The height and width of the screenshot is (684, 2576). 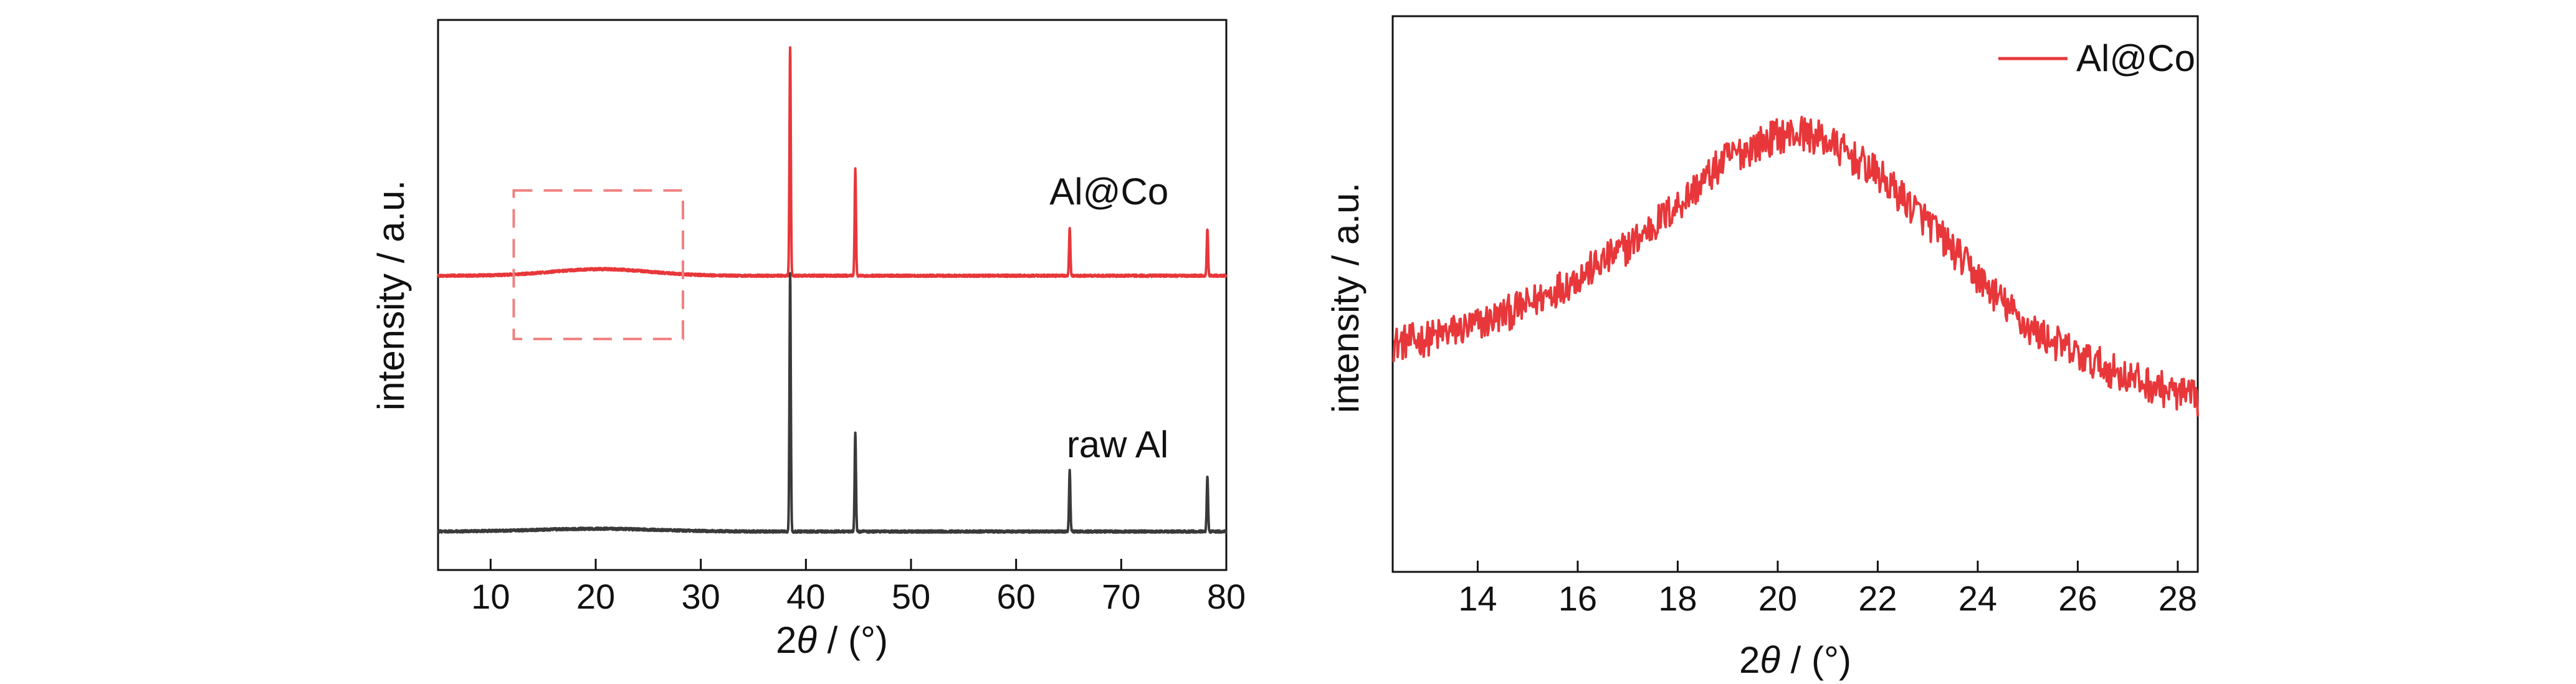 What do you see at coordinates (1977, 599) in the screenshot?
I see `x-tick-label: 24` at bounding box center [1977, 599].